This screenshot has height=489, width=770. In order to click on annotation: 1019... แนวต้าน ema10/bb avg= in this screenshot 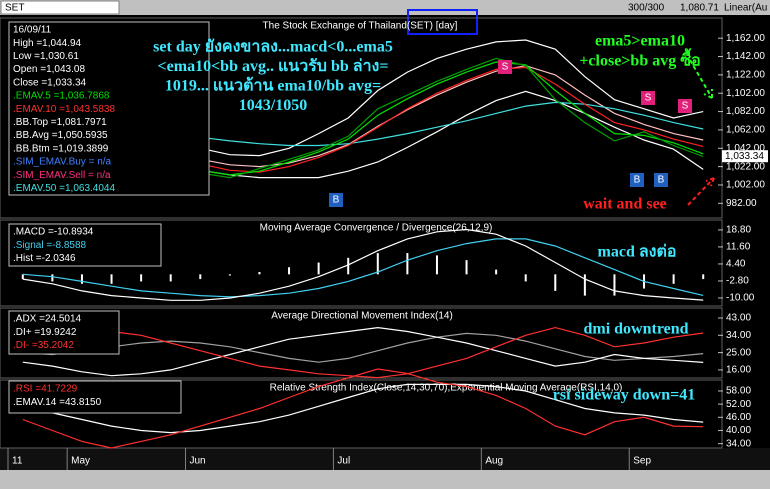, I will do `click(273, 86)`.